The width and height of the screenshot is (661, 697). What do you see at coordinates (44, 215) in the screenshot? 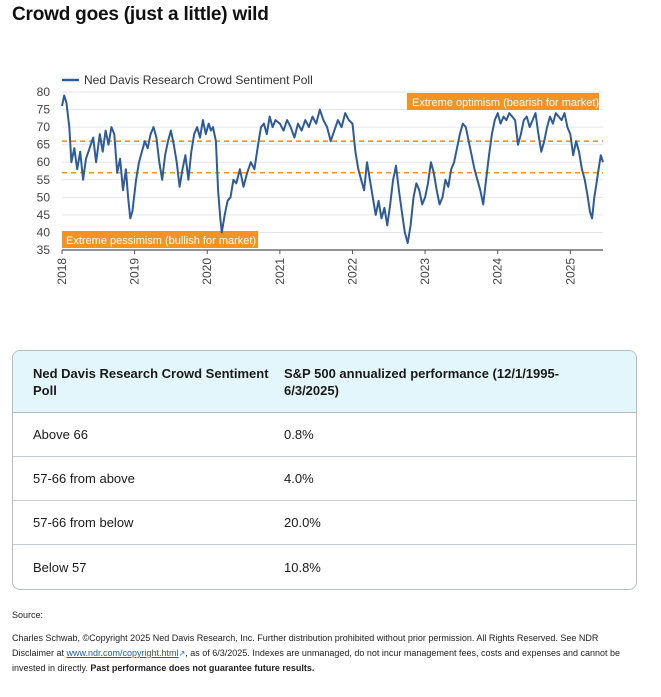
I see `y-tick-label: 45` at bounding box center [44, 215].